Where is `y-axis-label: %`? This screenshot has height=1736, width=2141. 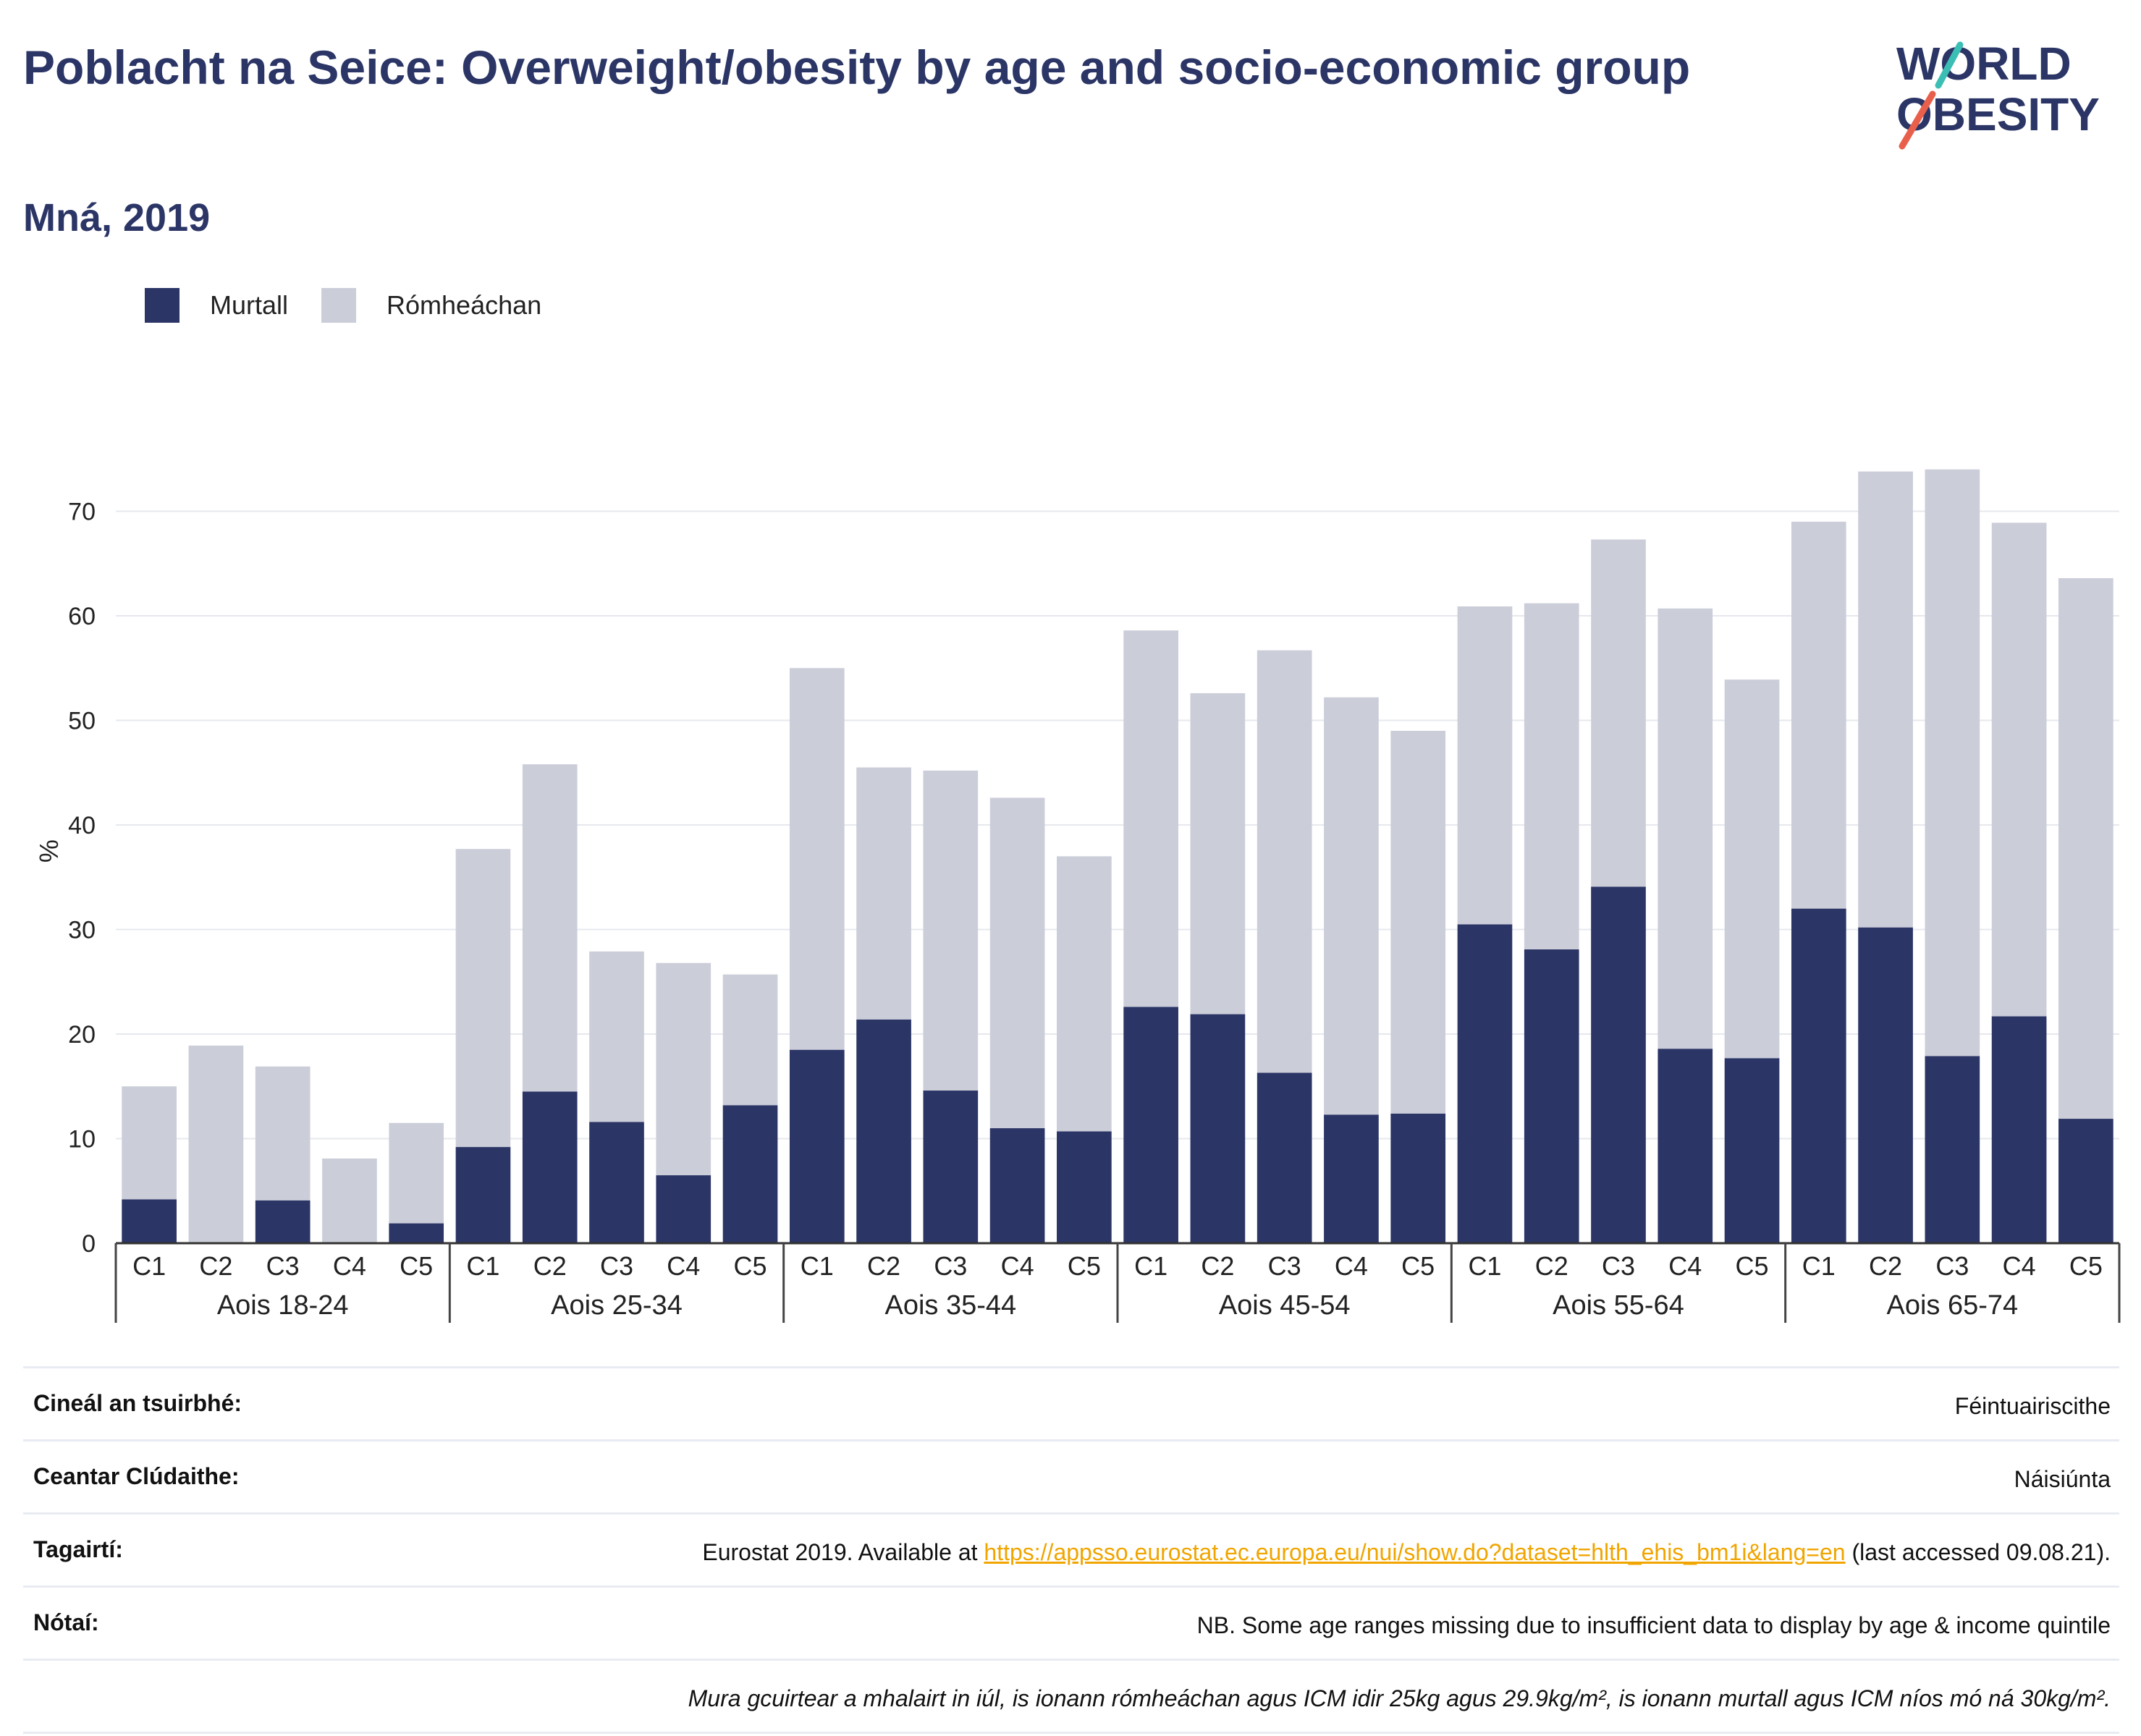
y-axis-label: % is located at coordinates (49, 851).